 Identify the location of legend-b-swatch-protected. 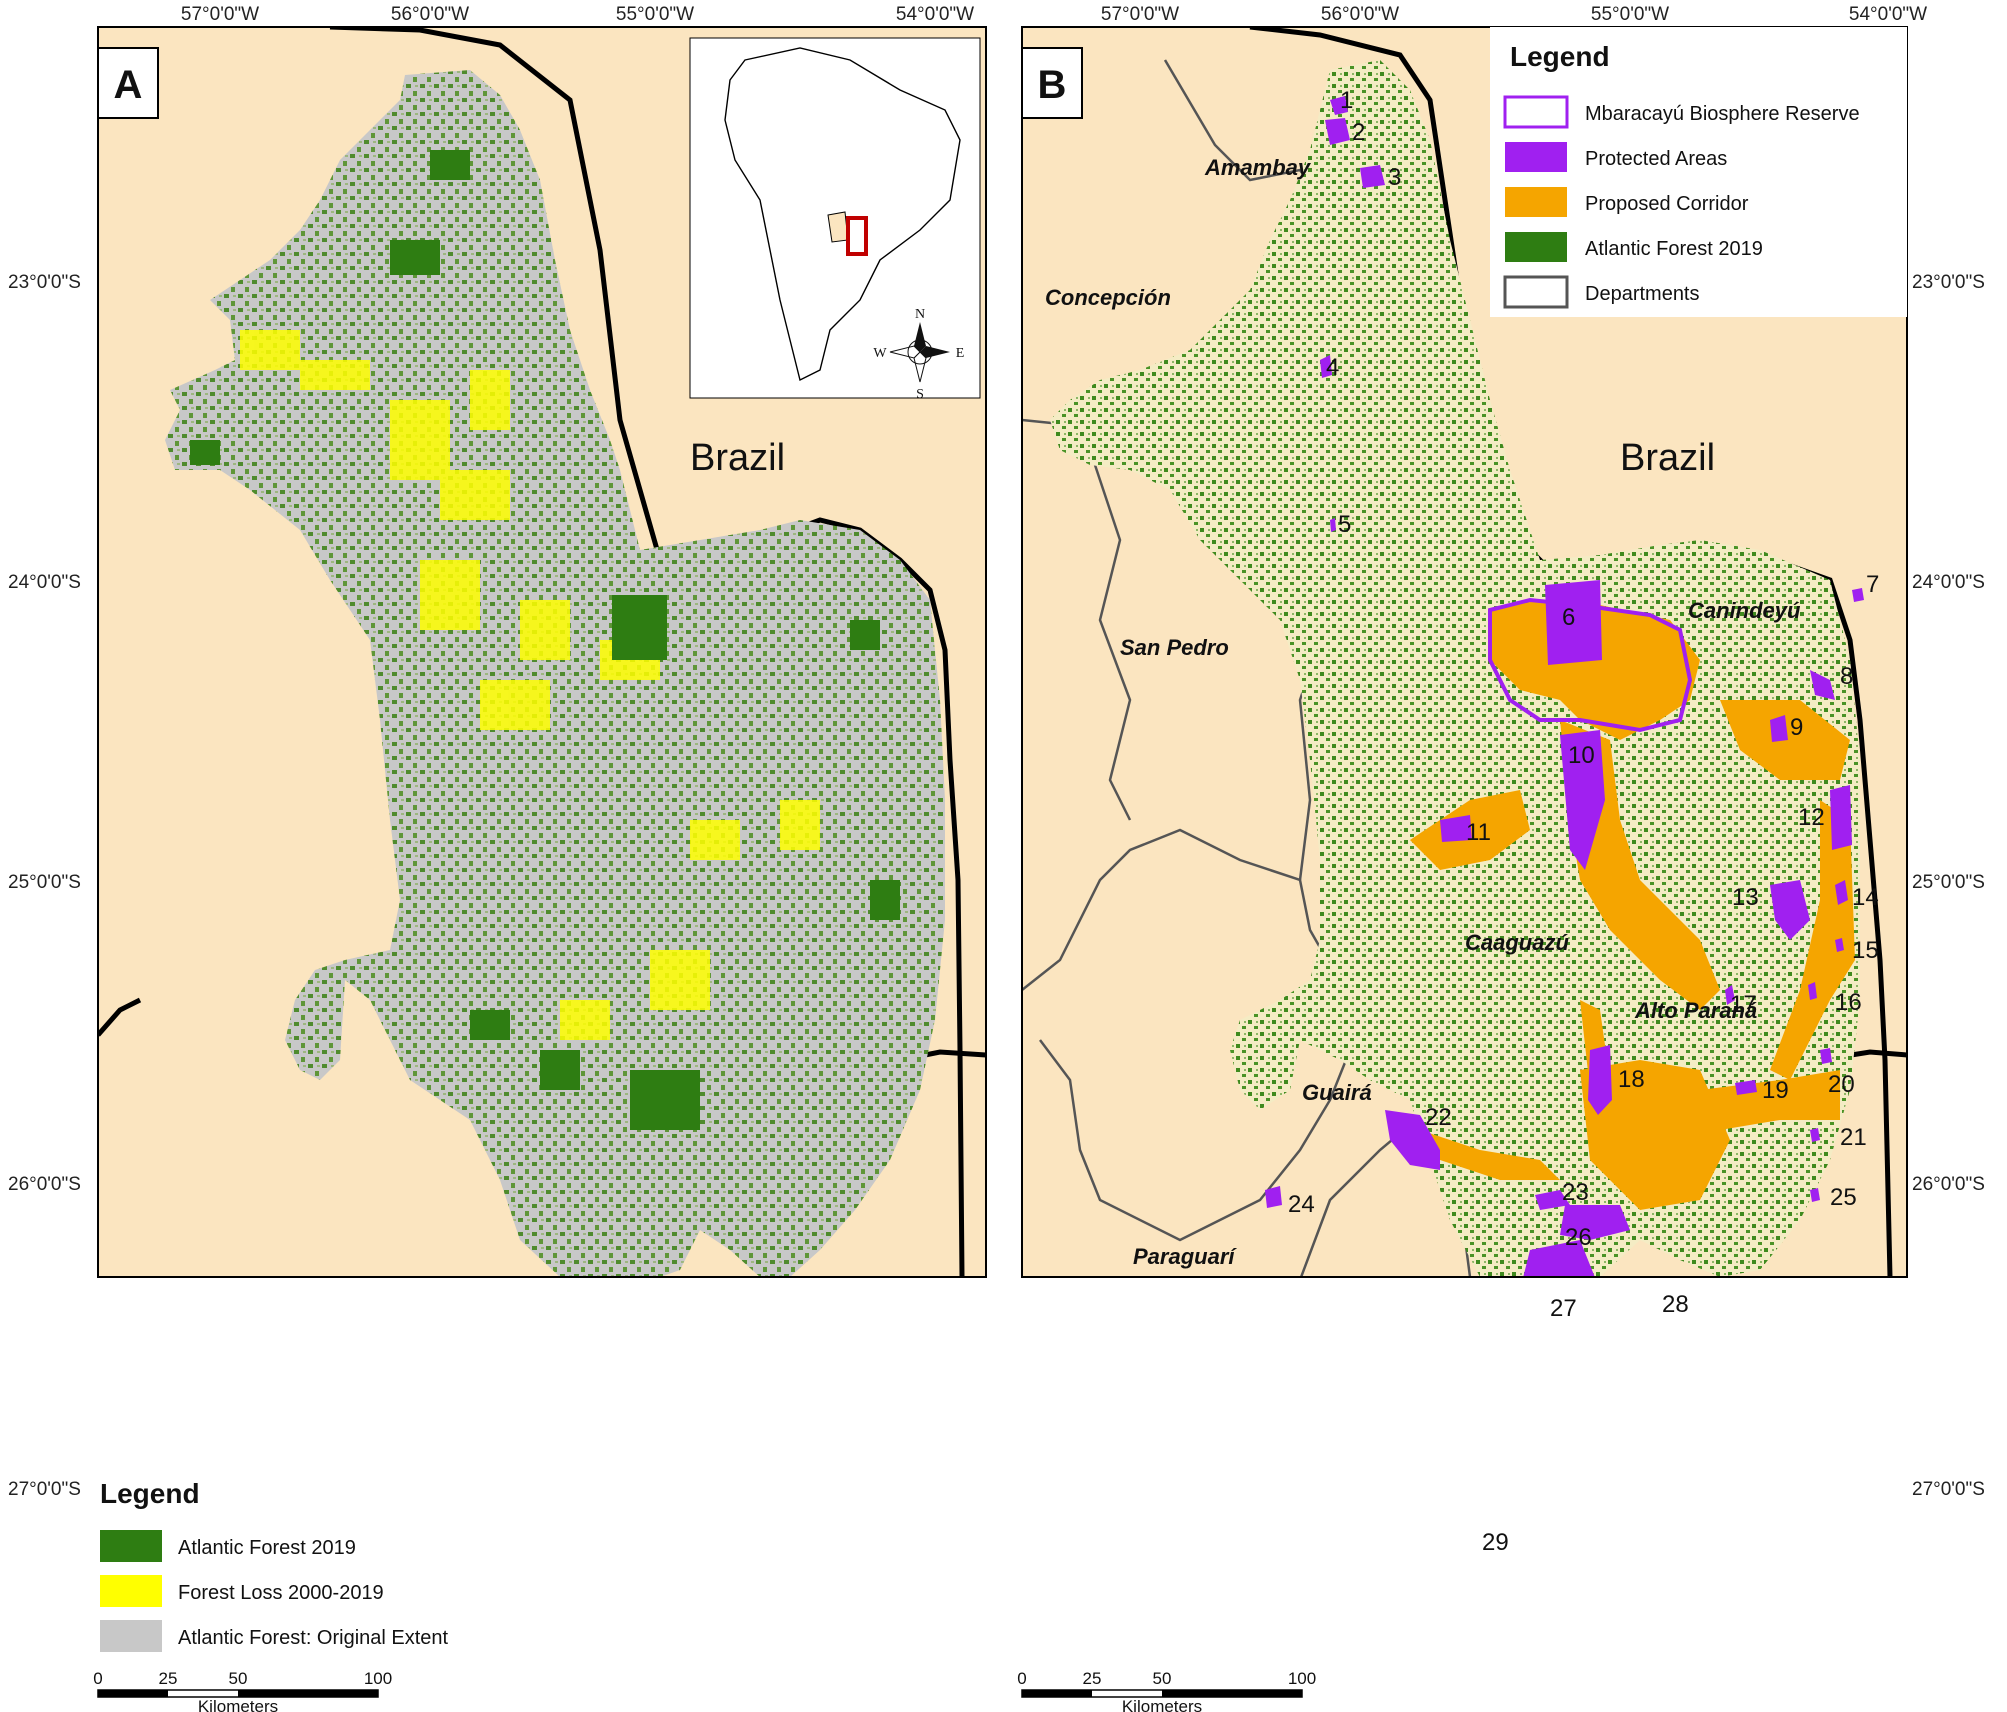
(1536, 157).